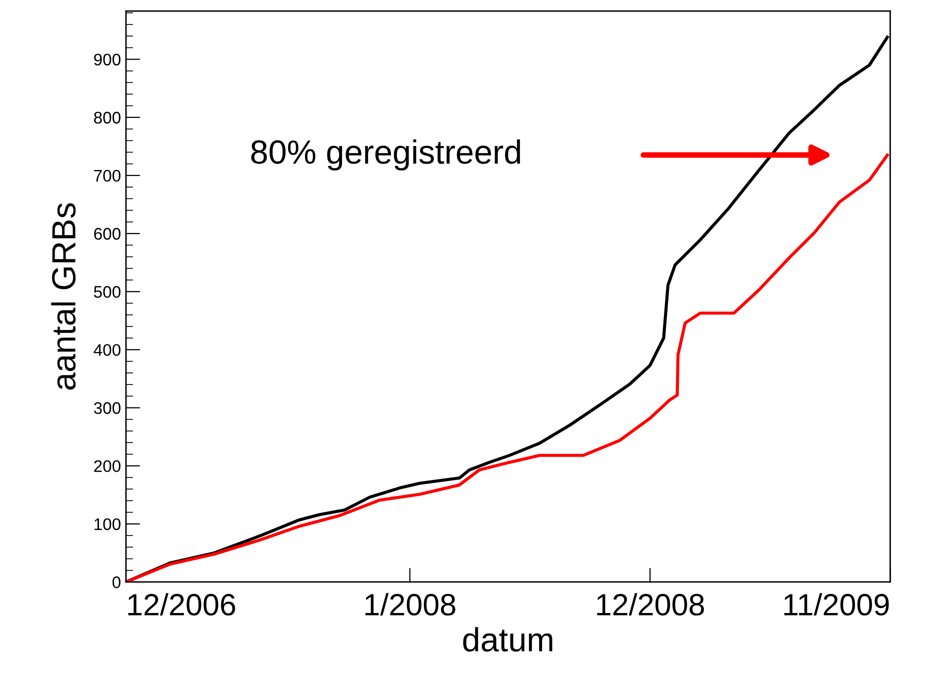 This screenshot has height=694, width=943. Describe the element at coordinates (410, 604) in the screenshot. I see `x-tick-label: 1/2008` at that location.